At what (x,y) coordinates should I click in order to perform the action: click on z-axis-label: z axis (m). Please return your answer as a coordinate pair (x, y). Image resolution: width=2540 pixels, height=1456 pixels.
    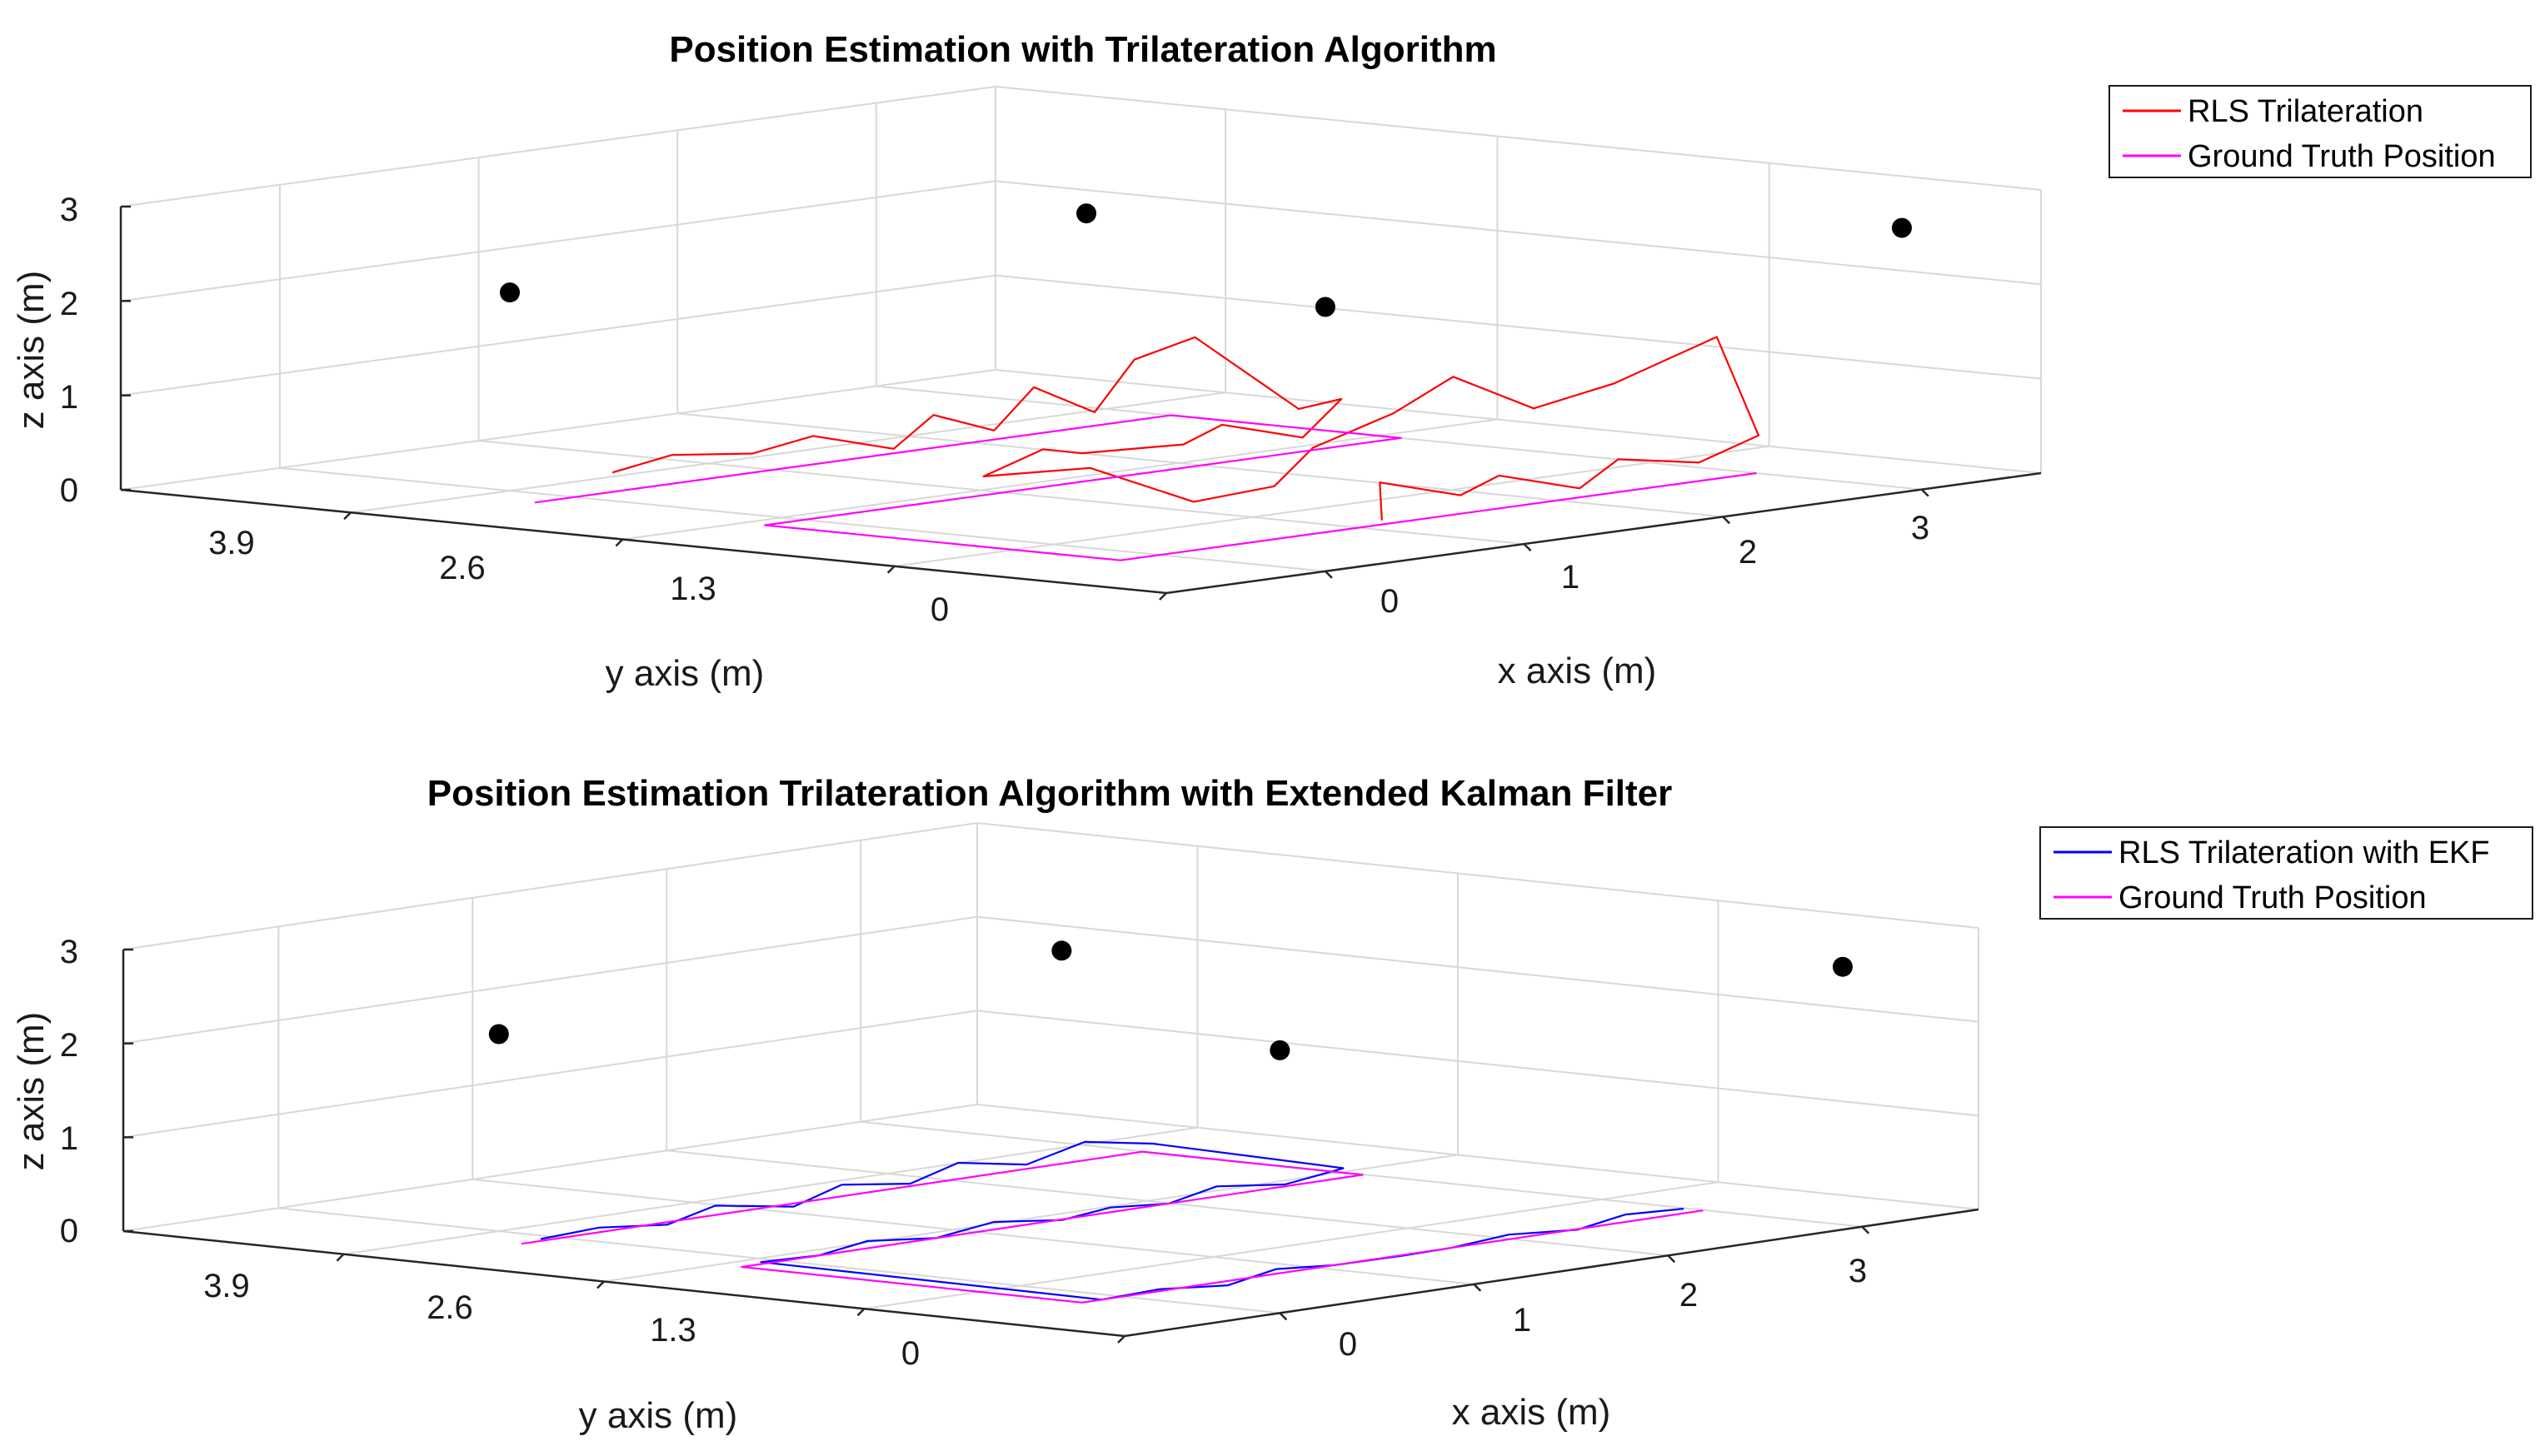
    Looking at the image, I should click on (31, 350).